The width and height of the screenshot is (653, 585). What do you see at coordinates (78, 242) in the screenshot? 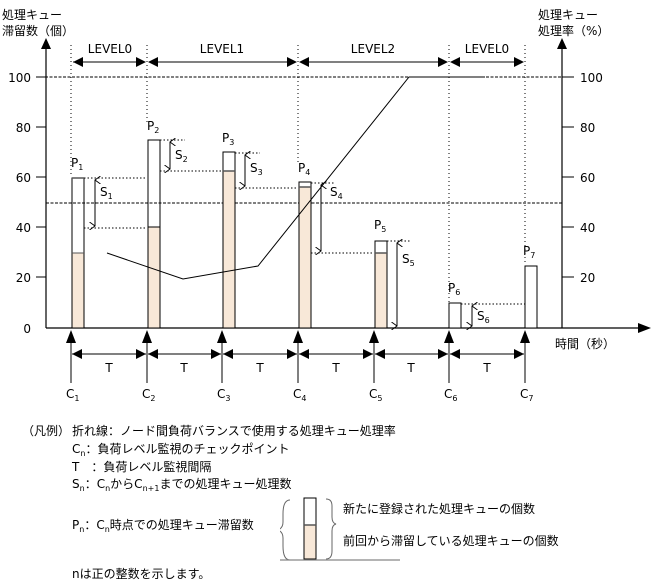
I see `bar-p1: P1` at bounding box center [78, 242].